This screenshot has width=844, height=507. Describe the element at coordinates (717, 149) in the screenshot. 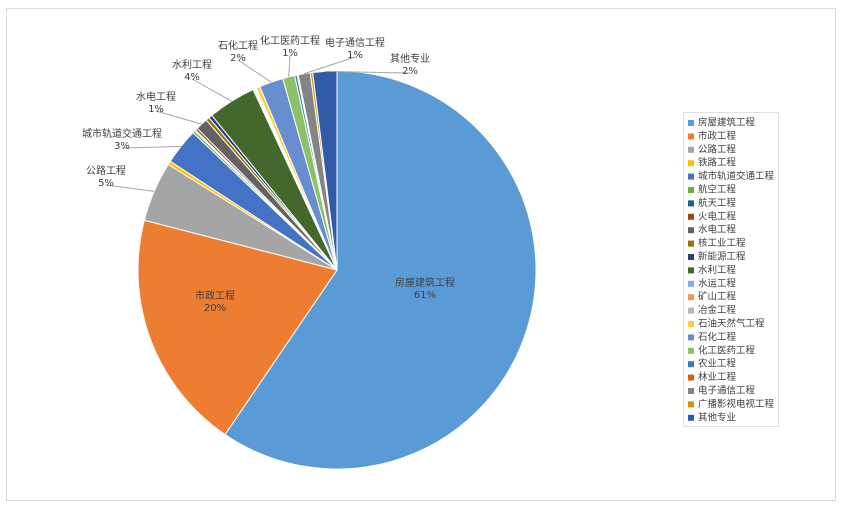

I see `legend-label: 公路工程` at that location.